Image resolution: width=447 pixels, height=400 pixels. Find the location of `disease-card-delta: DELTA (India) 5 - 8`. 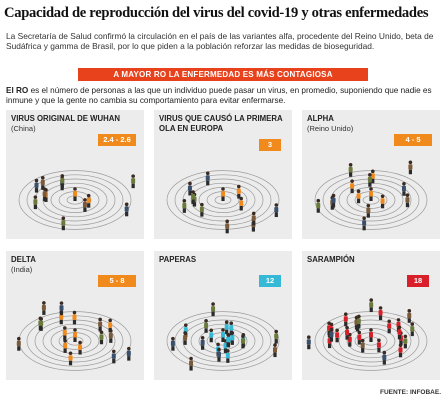

disease-card-delta: DELTA (India) 5 - 8 is located at coordinates (75, 315).